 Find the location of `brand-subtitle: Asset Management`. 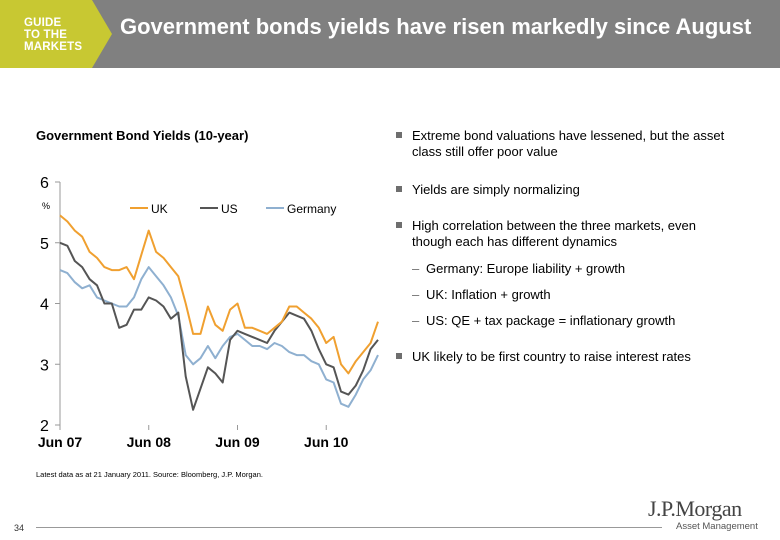

brand-subtitle: Asset Management is located at coordinates (717, 526).